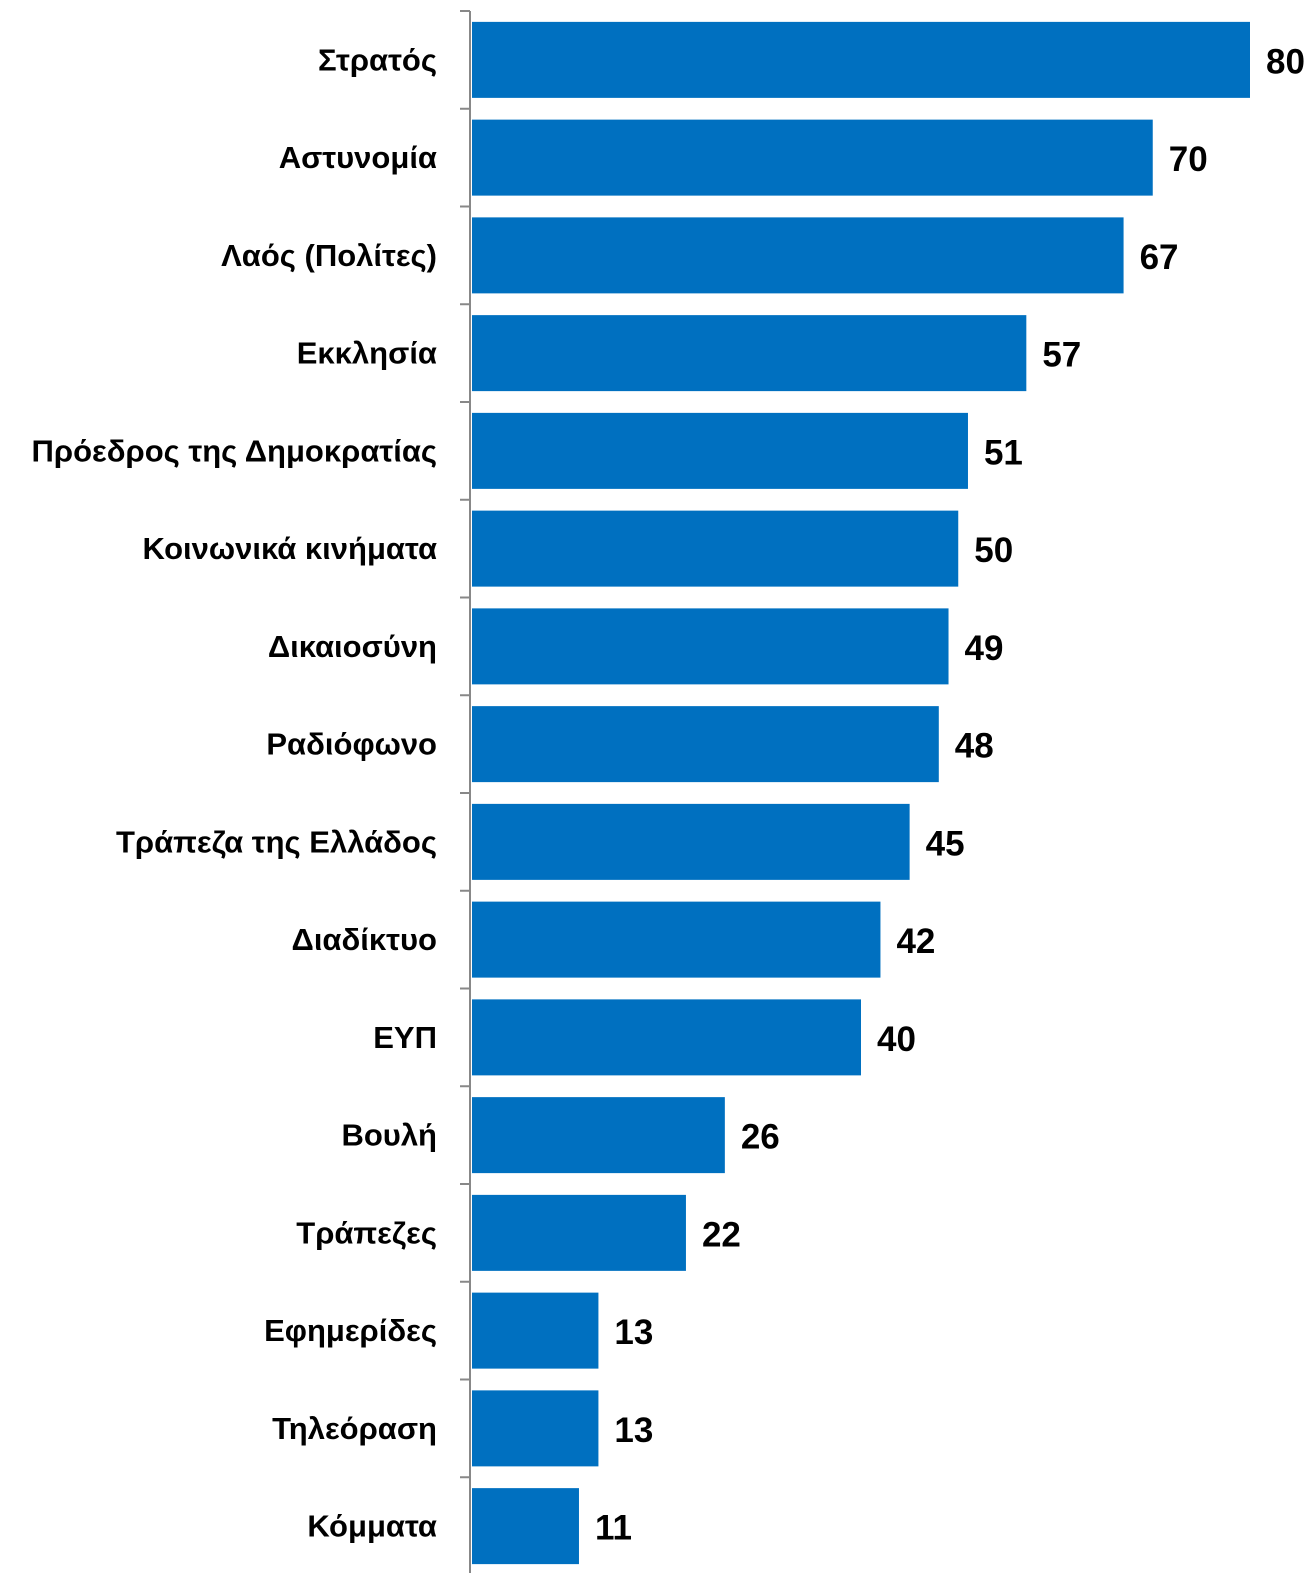 The width and height of the screenshot is (1315, 1578). What do you see at coordinates (915, 941) in the screenshot?
I see `data-label: 42` at bounding box center [915, 941].